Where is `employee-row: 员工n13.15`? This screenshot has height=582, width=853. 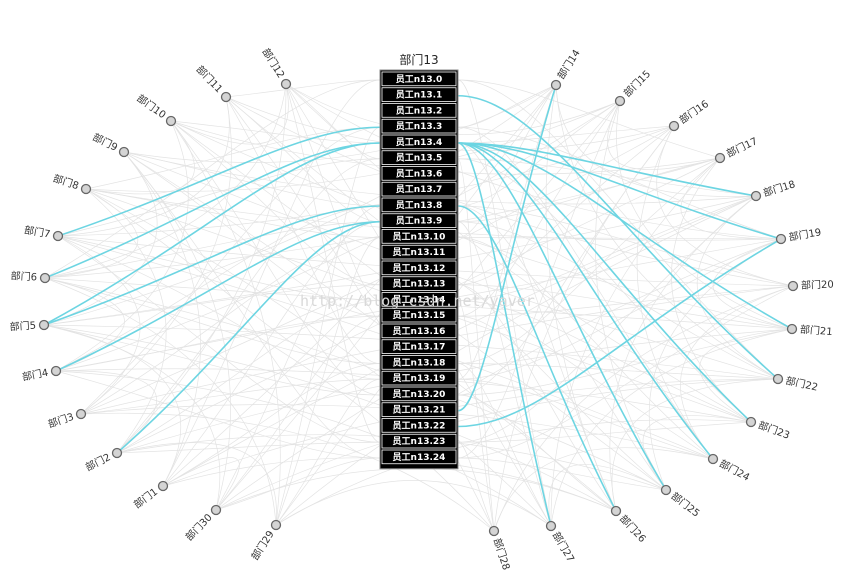 employee-row: 员工n13.15 is located at coordinates (419, 315).